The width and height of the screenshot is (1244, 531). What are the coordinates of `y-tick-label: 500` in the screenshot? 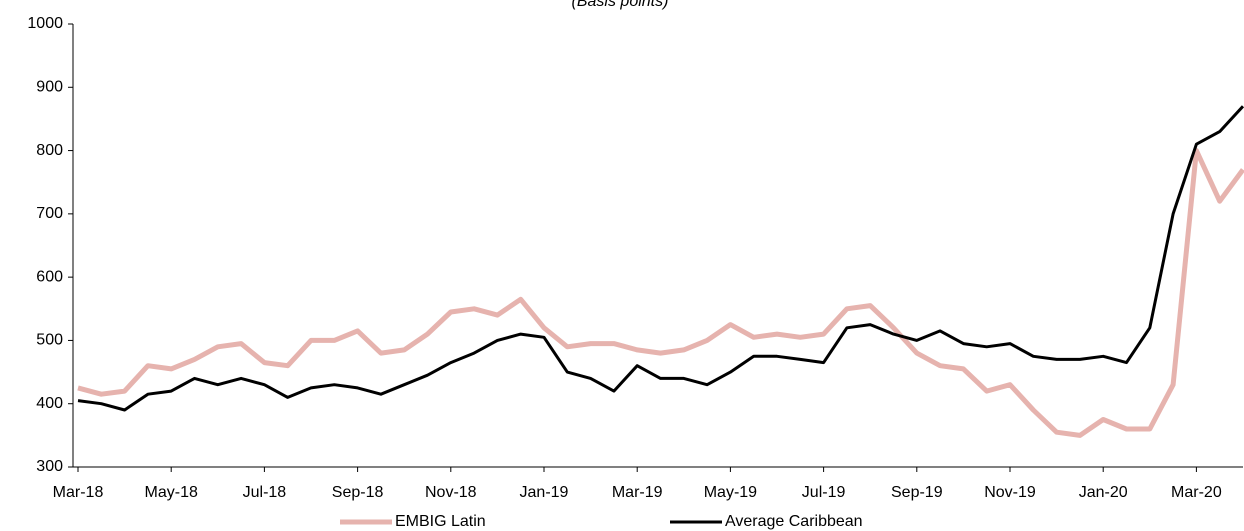 It's located at (49, 340).